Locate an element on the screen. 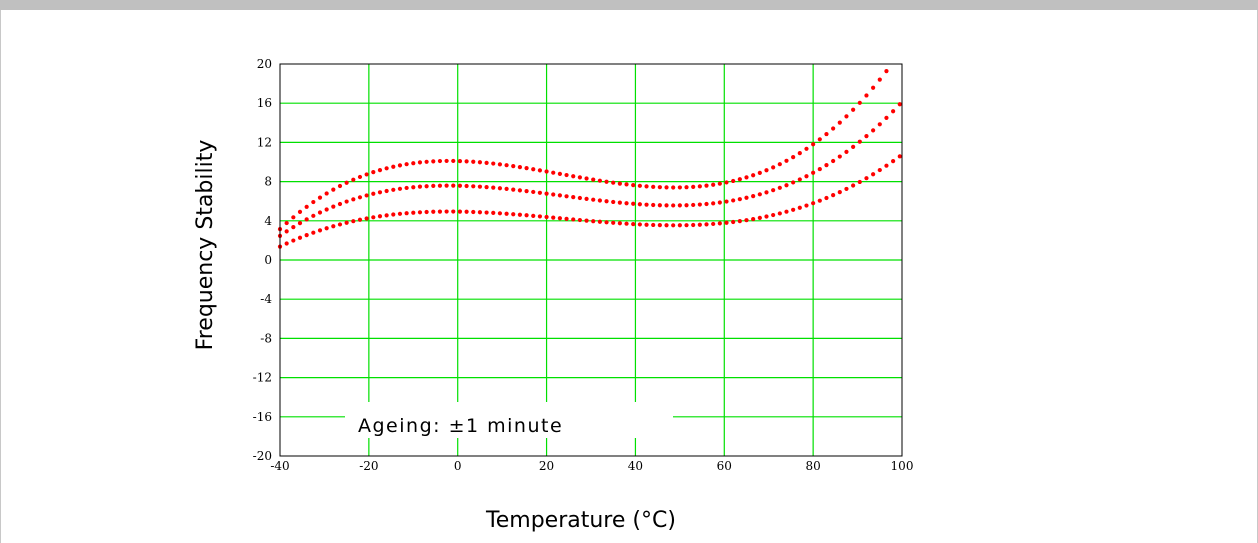 The height and width of the screenshot is (543, 1258). y-tick-label: 12 is located at coordinates (264, 142).